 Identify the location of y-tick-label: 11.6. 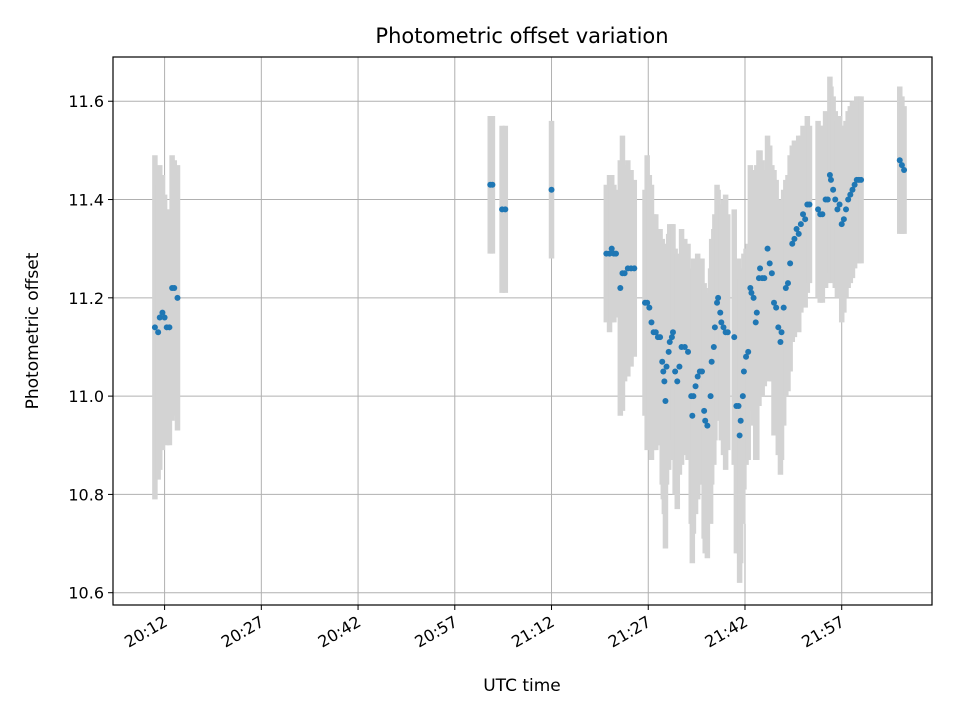
(86, 101).